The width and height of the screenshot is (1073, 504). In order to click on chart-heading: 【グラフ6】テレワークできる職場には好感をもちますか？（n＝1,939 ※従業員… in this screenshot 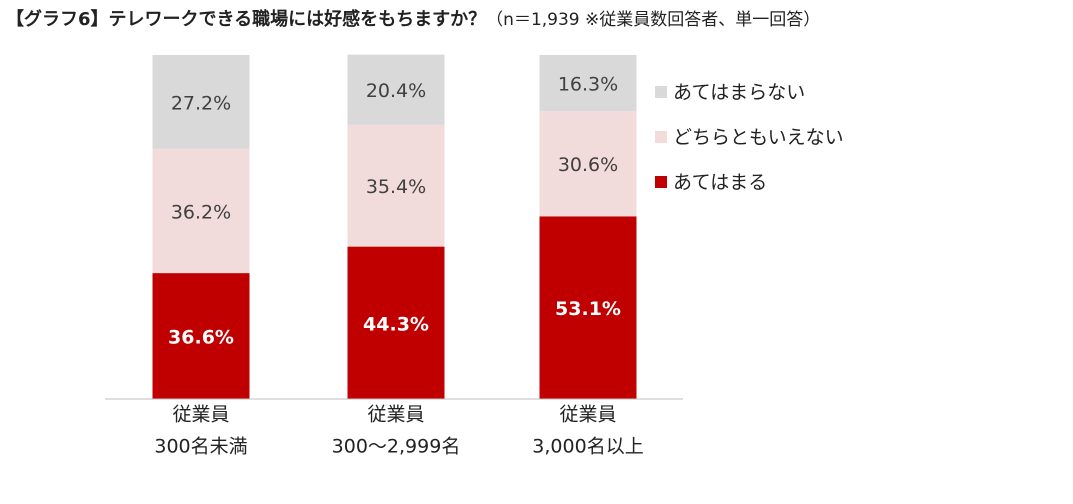, I will do `click(413, 19)`.